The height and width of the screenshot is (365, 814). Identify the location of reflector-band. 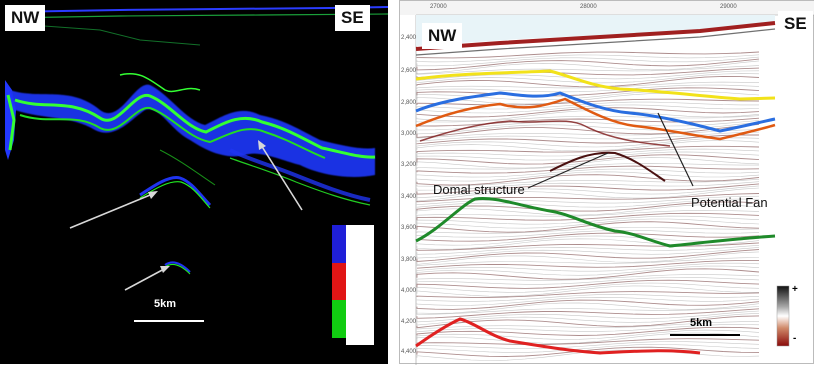
(192, 130).